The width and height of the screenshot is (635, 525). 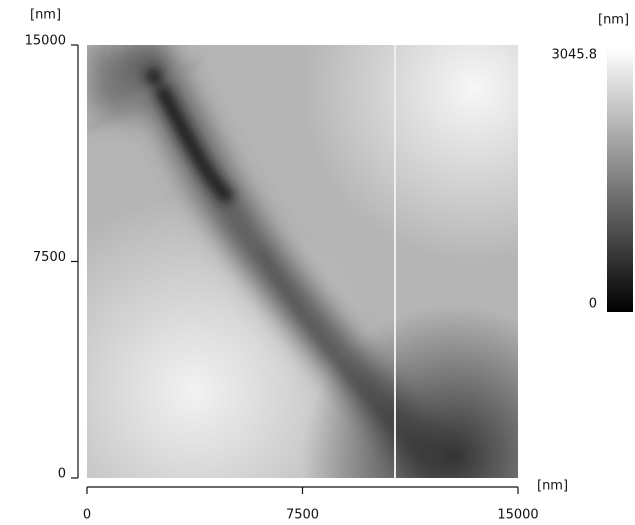 What do you see at coordinates (552, 486) in the screenshot?
I see `x-unit: [nm]` at bounding box center [552, 486].